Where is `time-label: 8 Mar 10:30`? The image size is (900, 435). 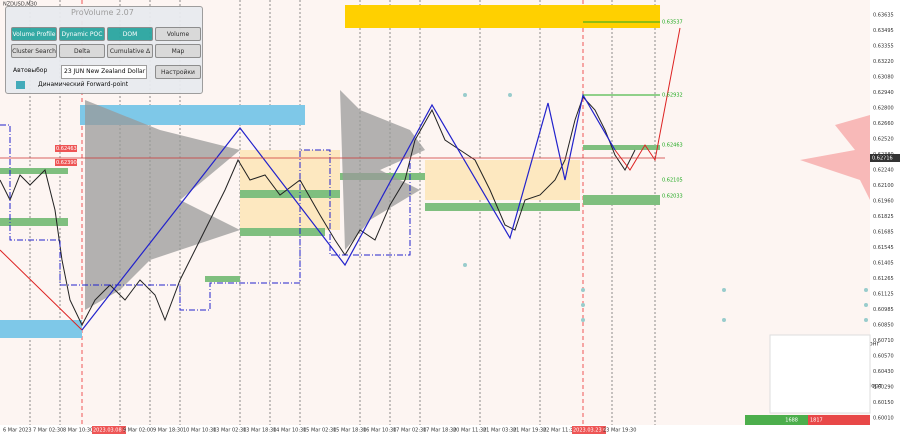
time-label: 8 Mar 10:30 is located at coordinates (78, 431).